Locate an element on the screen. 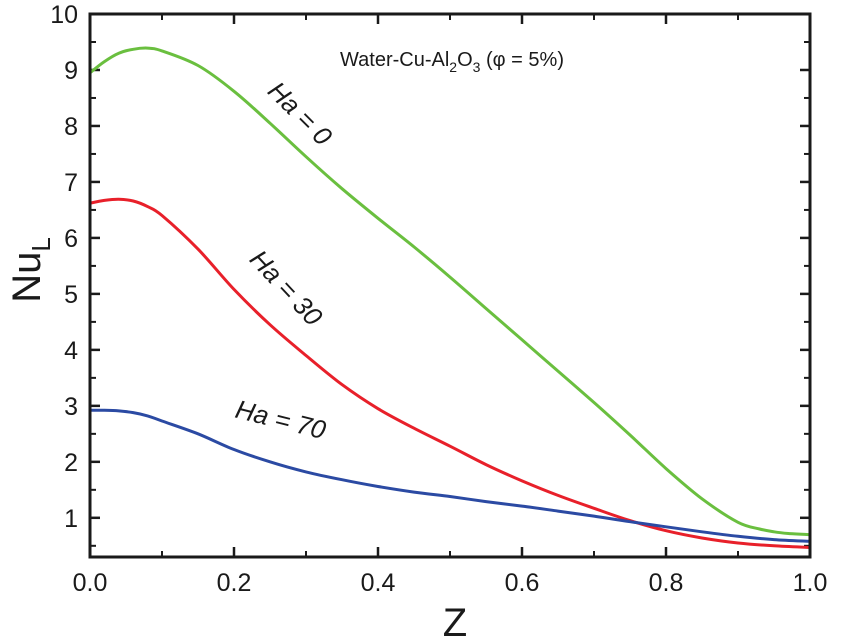 The image size is (842, 639). annotation-sub-1: 2 is located at coordinates (453, 67).